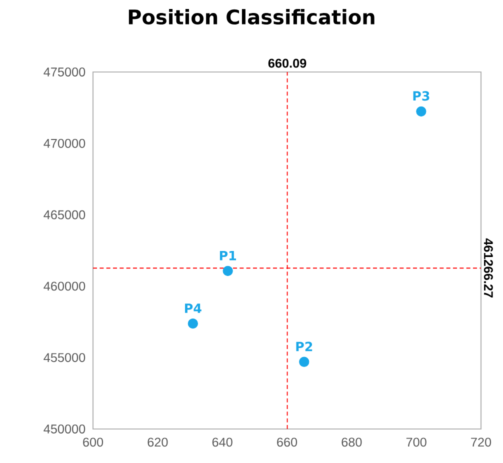  What do you see at coordinates (228, 255) in the screenshot?
I see `annotation: P1` at bounding box center [228, 255].